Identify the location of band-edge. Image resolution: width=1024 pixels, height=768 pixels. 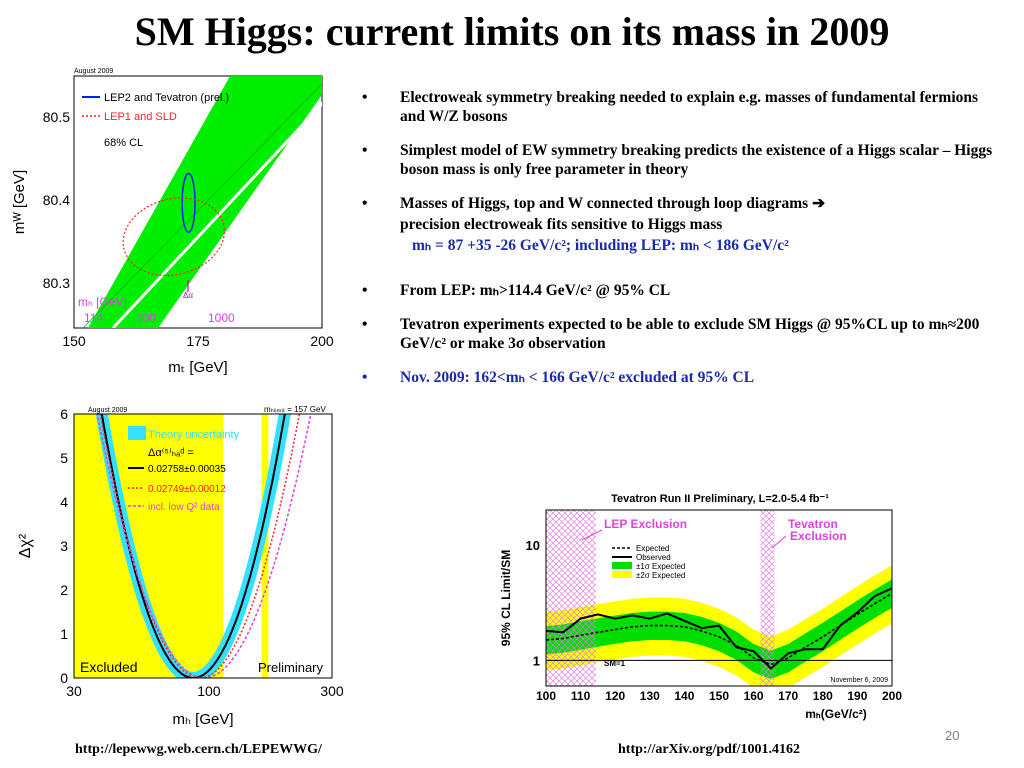
(202, 205).